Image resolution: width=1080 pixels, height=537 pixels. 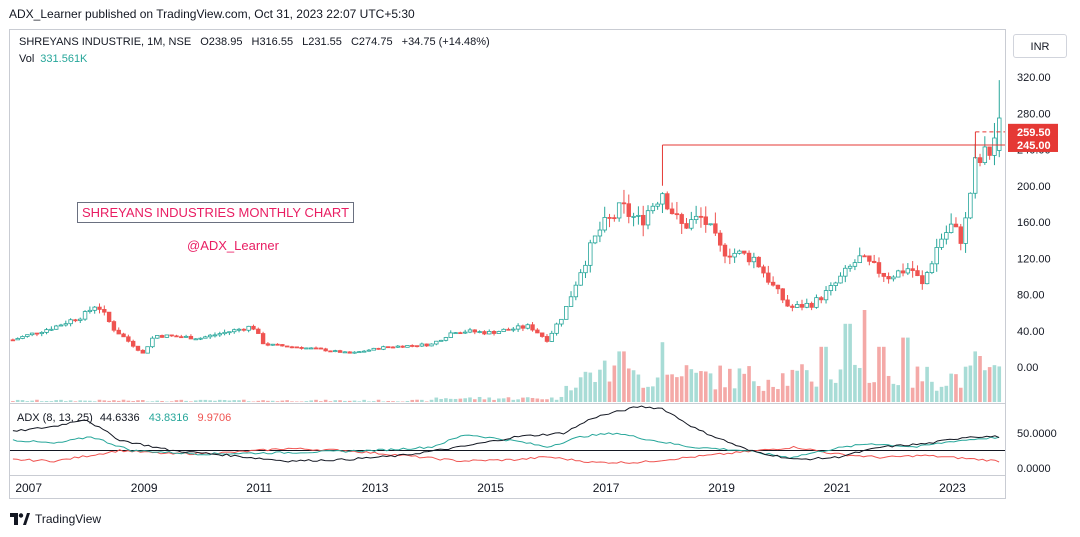 I want to click on currency-button: INR, so click(x=1040, y=46).